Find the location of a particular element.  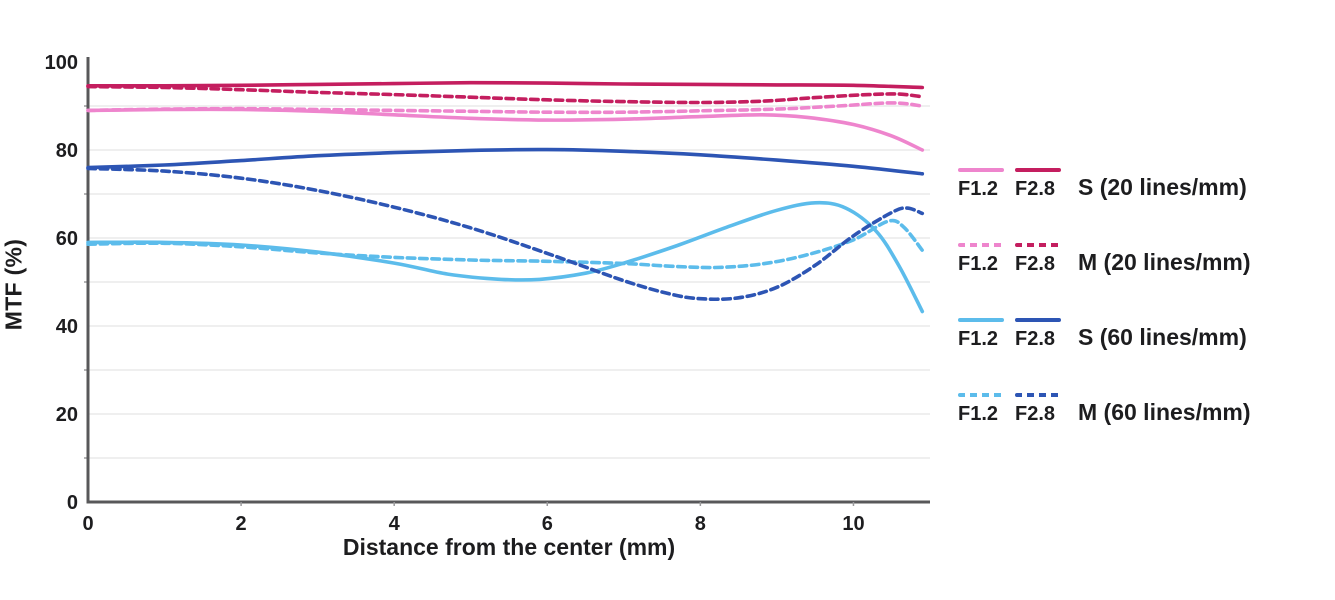

legend-entry-0: F1.2 F2.8 S (20 lines/mm) is located at coordinates (1102, 183).